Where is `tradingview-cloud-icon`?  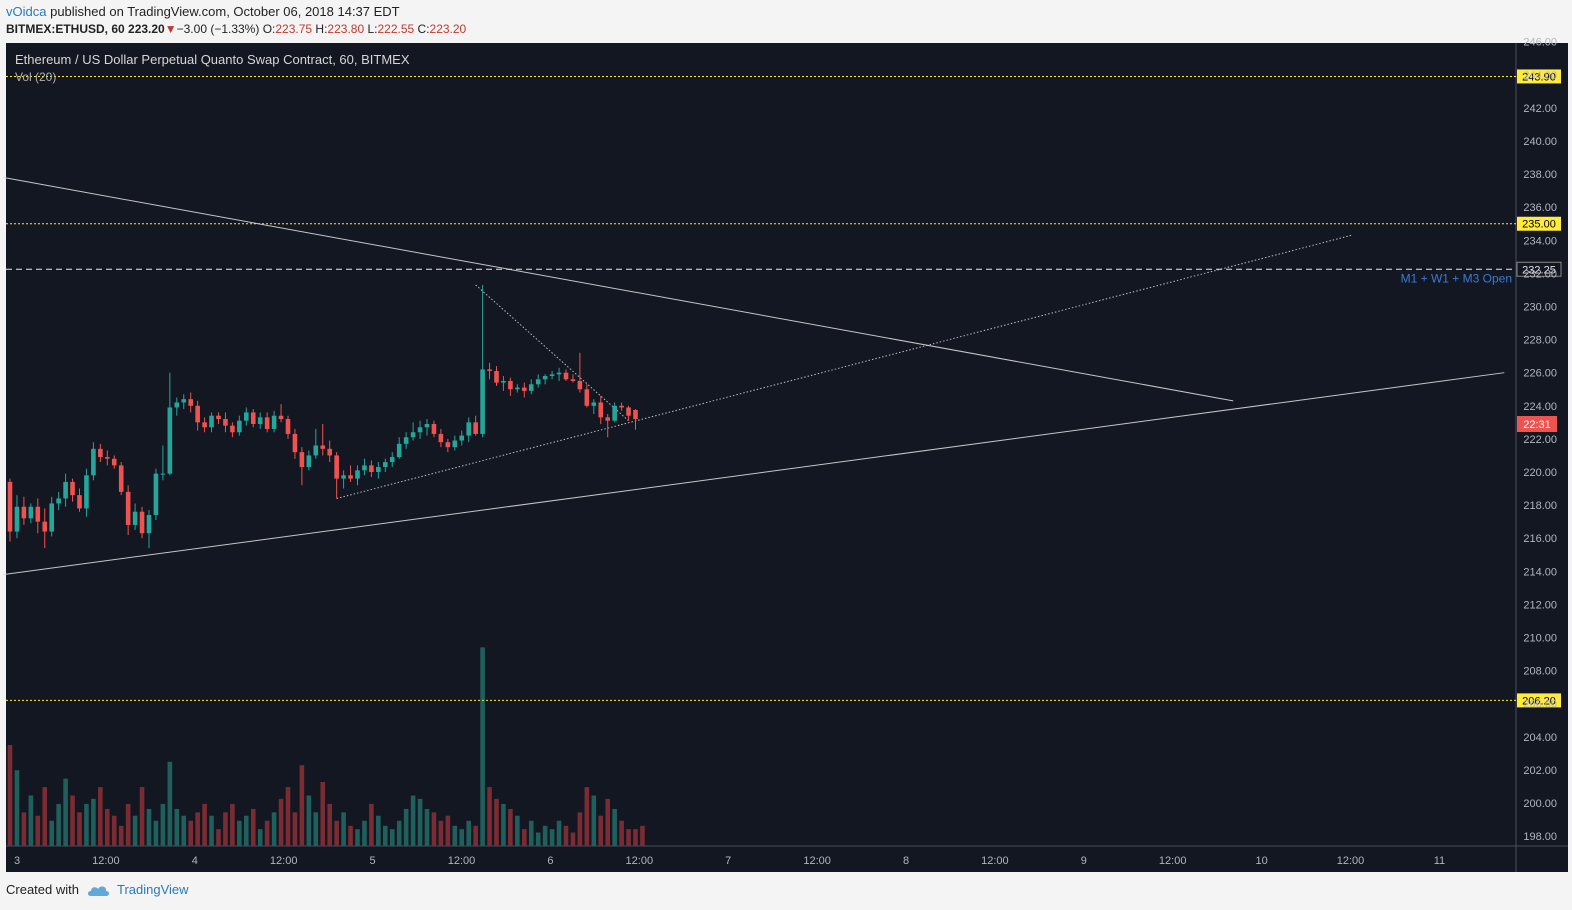
tradingview-cloud-icon is located at coordinates (98, 891).